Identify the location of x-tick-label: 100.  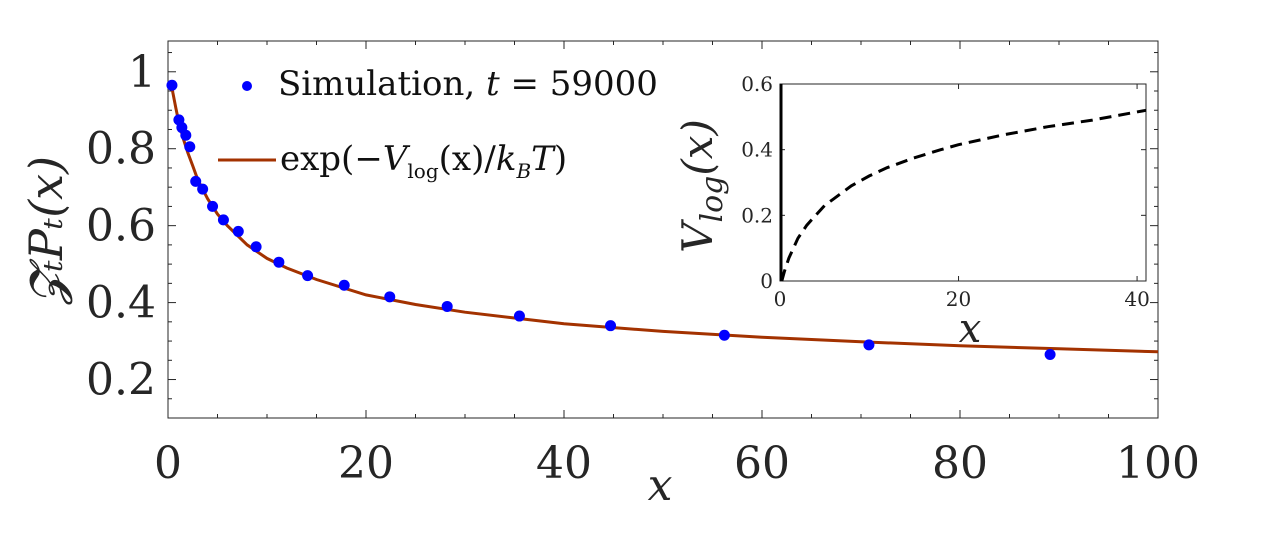
(1158, 463).